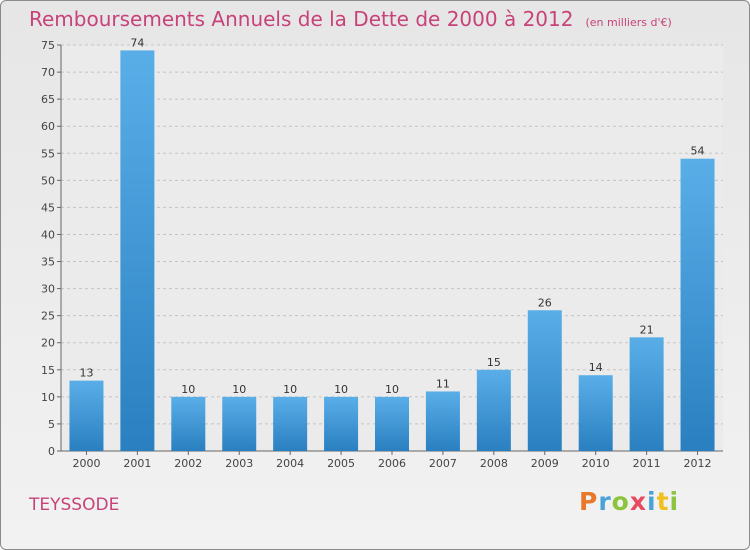  I want to click on y-tick-label: 0, so click(51, 451).